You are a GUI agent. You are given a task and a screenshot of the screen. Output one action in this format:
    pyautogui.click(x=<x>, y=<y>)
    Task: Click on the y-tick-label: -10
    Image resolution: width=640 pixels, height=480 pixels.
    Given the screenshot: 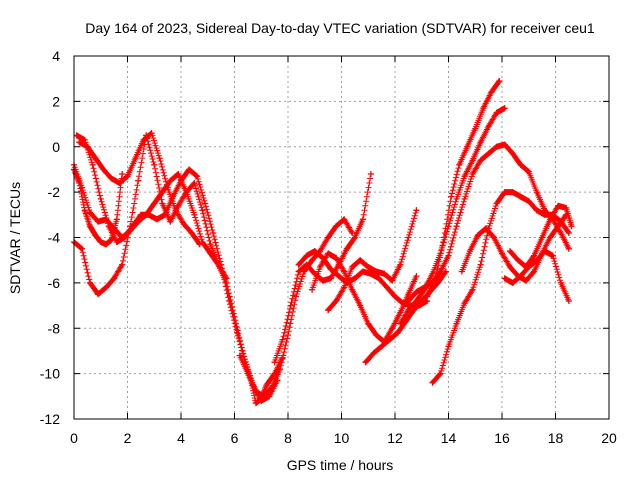 What is the action you would take?
    pyautogui.click(x=50, y=374)
    